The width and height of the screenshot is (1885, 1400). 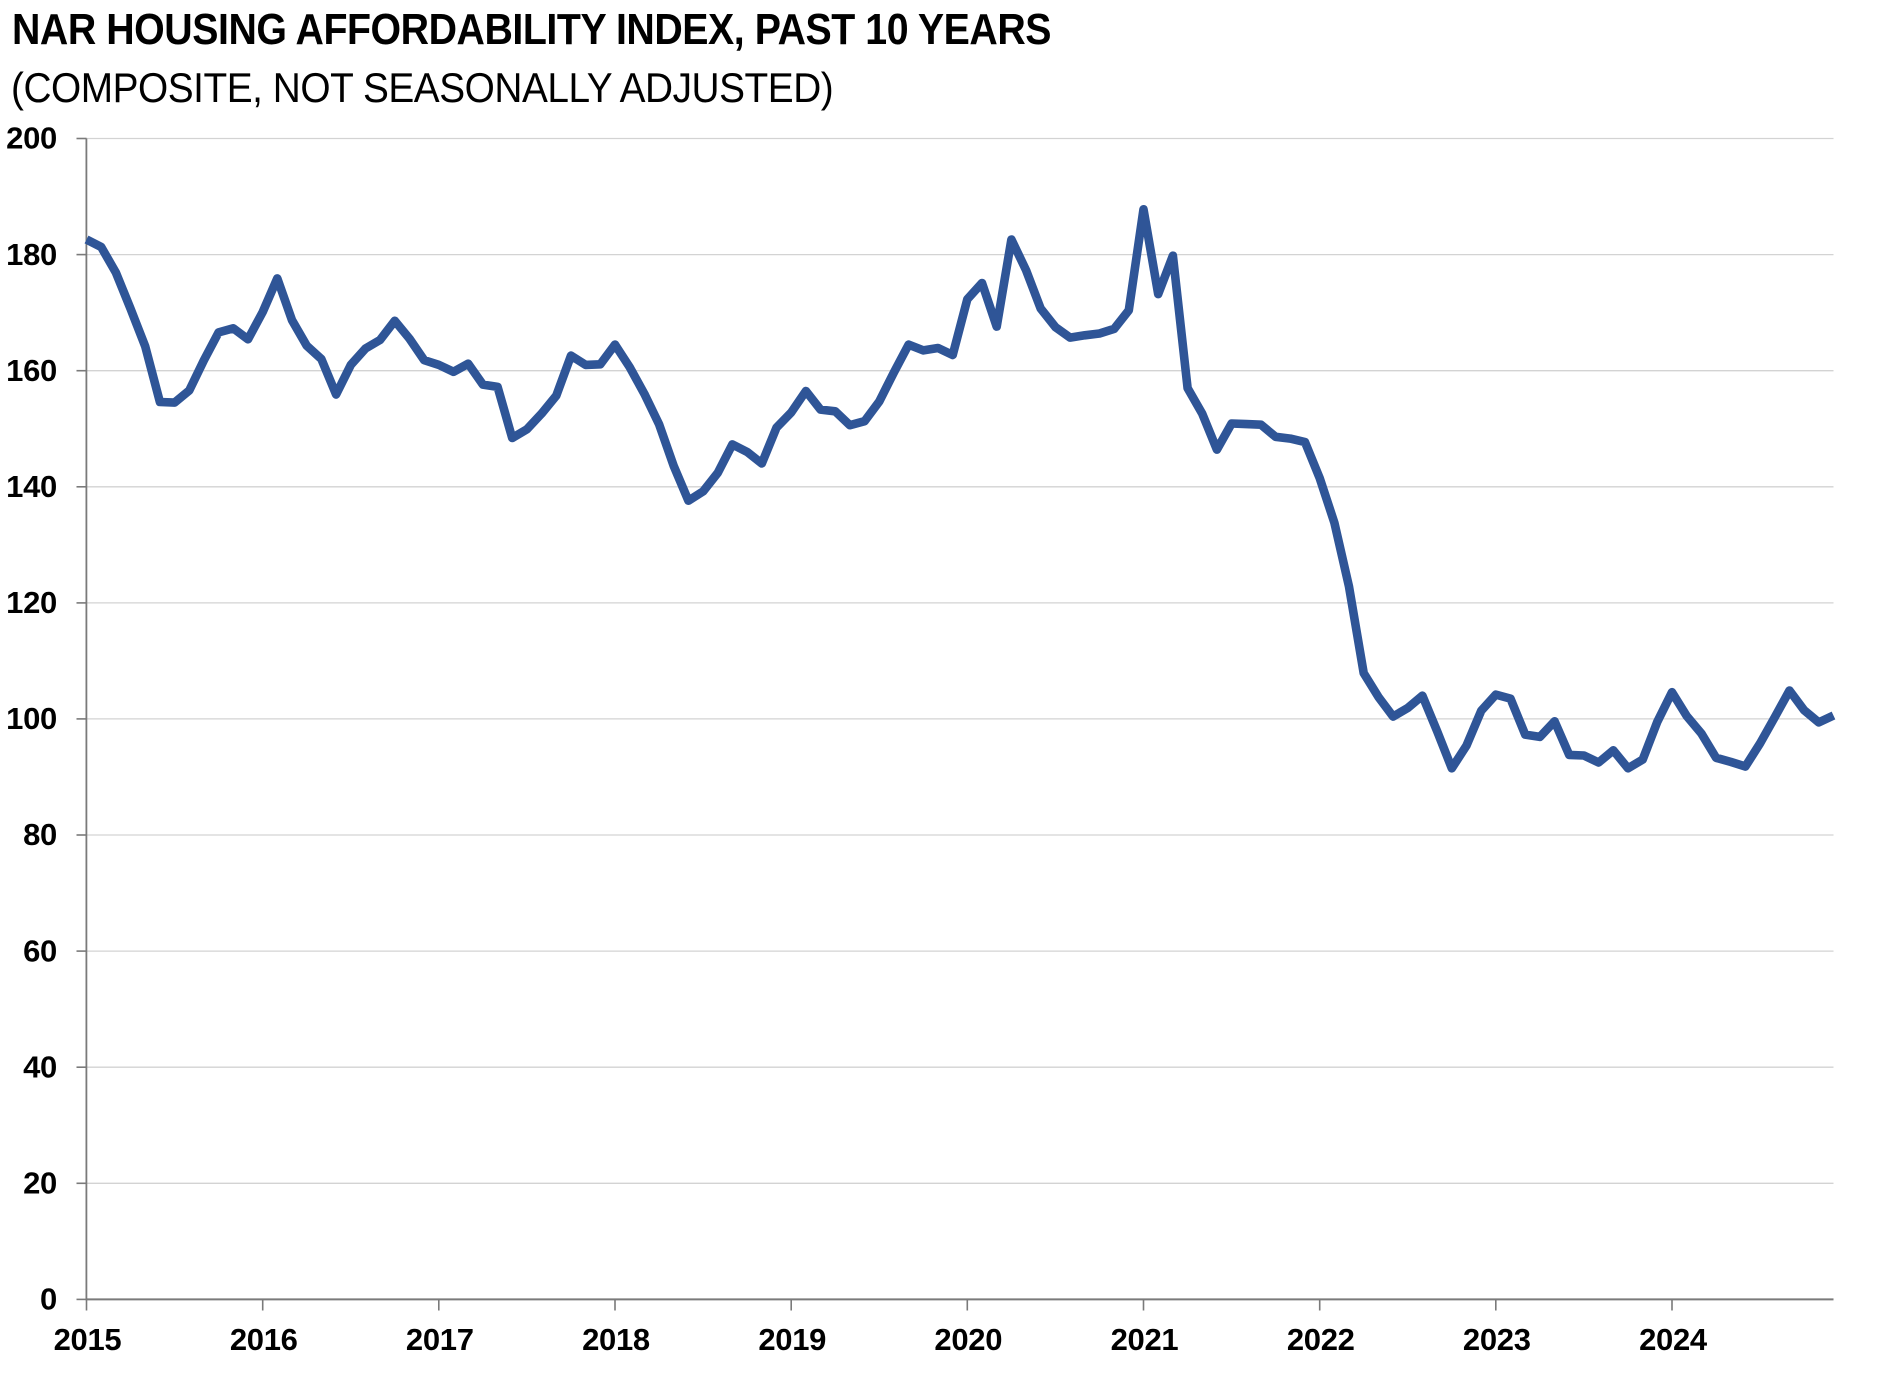 What do you see at coordinates (40, 834) in the screenshot?
I see `svg-text: 80` at bounding box center [40, 834].